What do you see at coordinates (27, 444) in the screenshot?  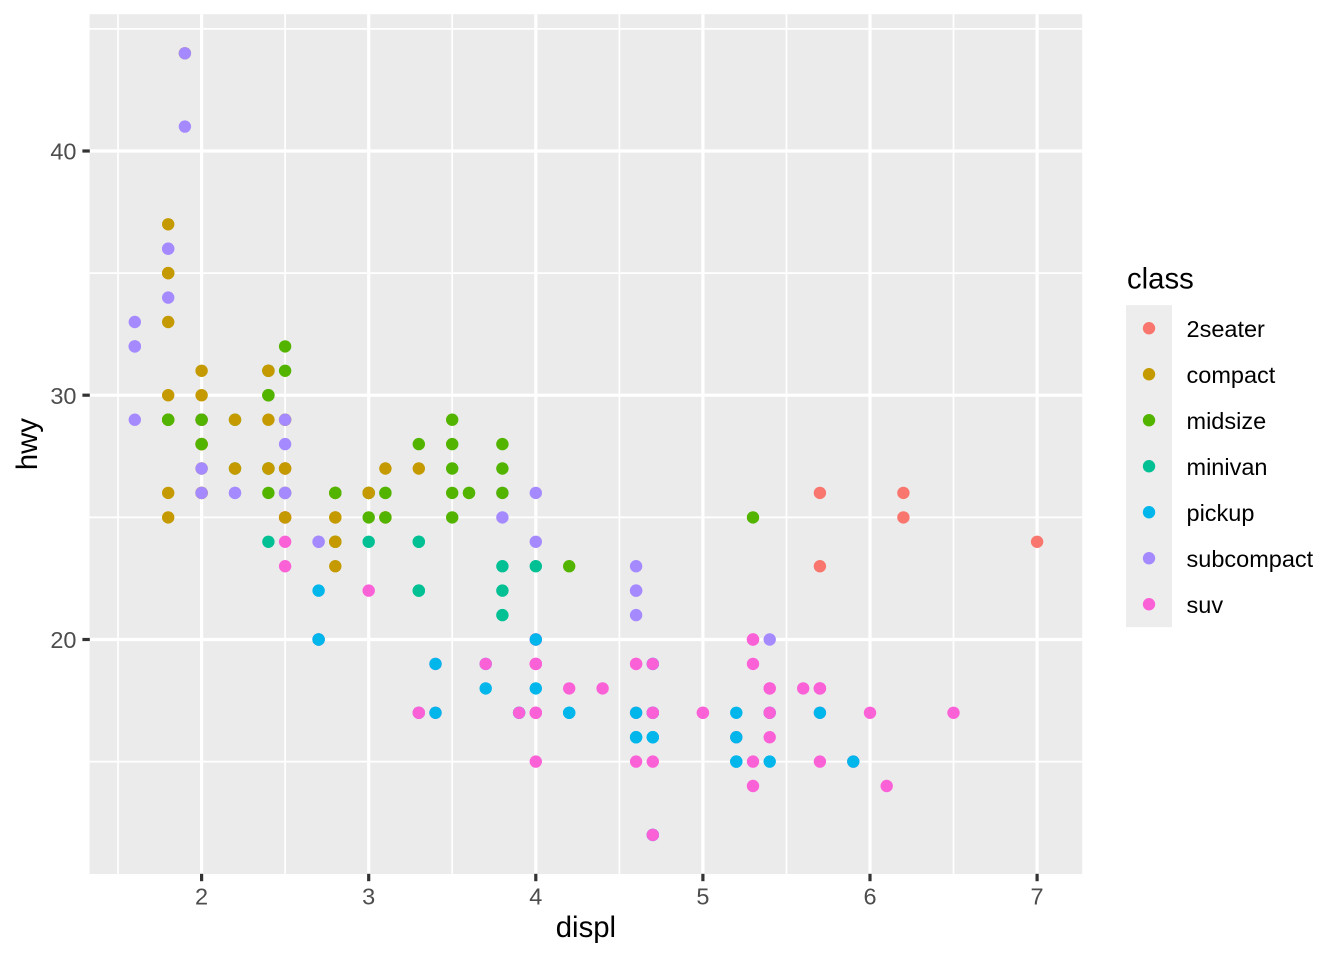 I see `svg-text: hwy` at bounding box center [27, 444].